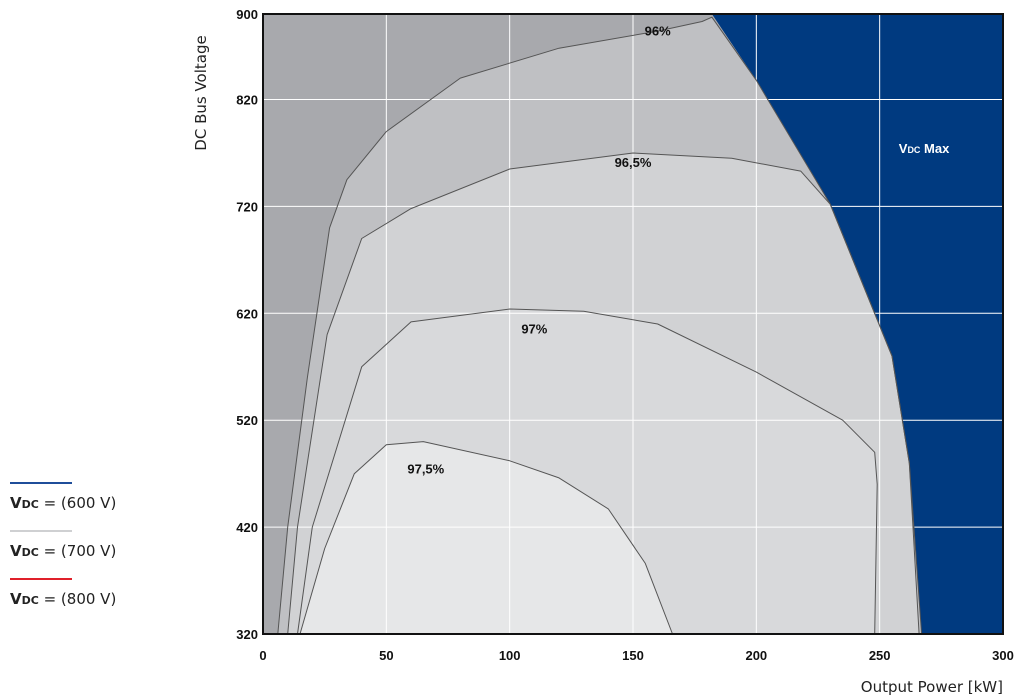  What do you see at coordinates (41, 531) in the screenshot?
I see `legend-swatch-700v` at bounding box center [41, 531].